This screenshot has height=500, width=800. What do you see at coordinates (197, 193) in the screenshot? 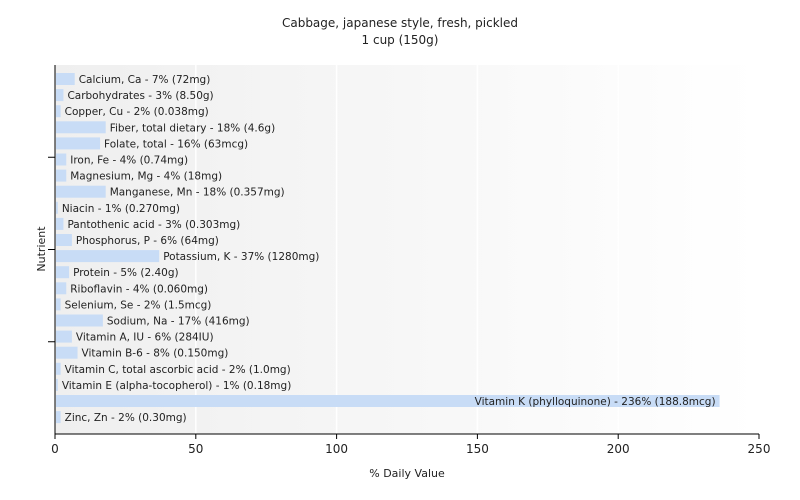
I see `bar-label: Manganese, Mn - 18% (0.357mg)` at bounding box center [197, 193].